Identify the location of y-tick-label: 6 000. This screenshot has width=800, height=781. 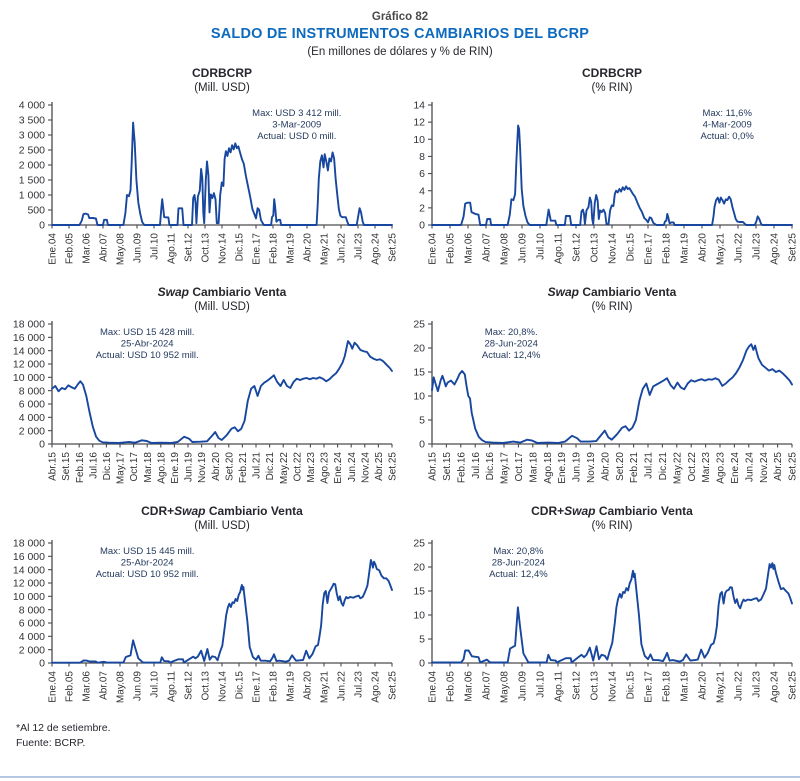
(32, 405).